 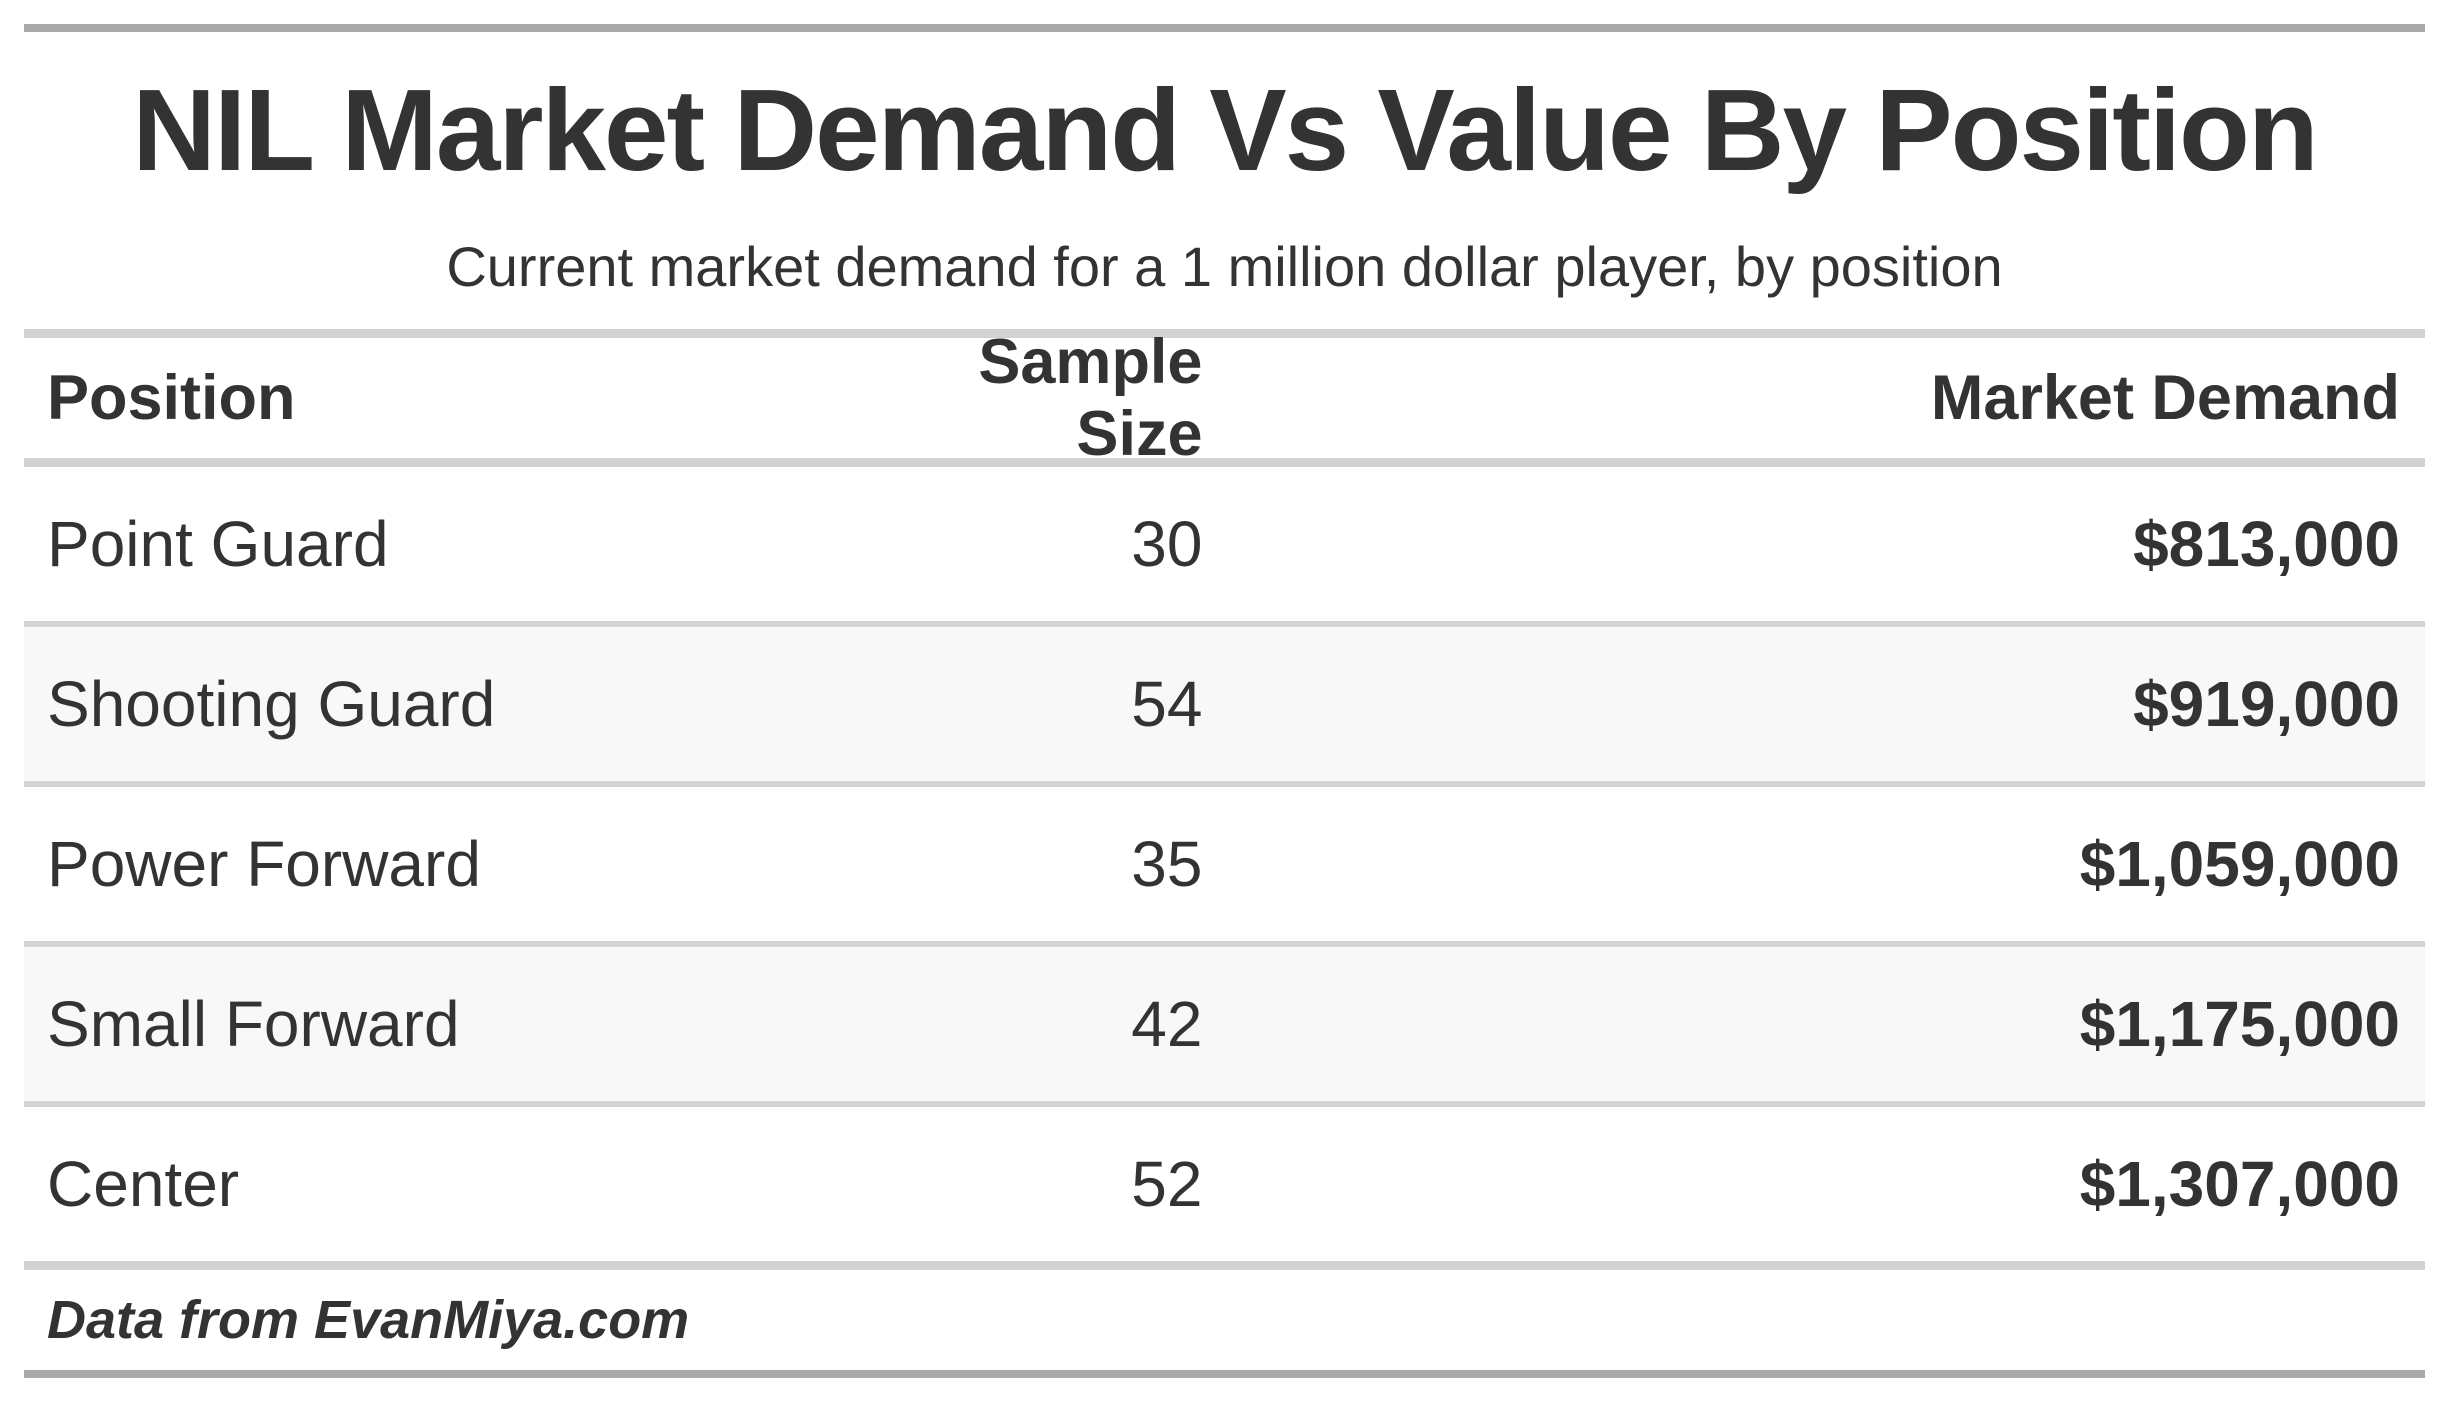 I want to click on source-note: Data from EvanMiya.com, so click(x=368, y=1320).